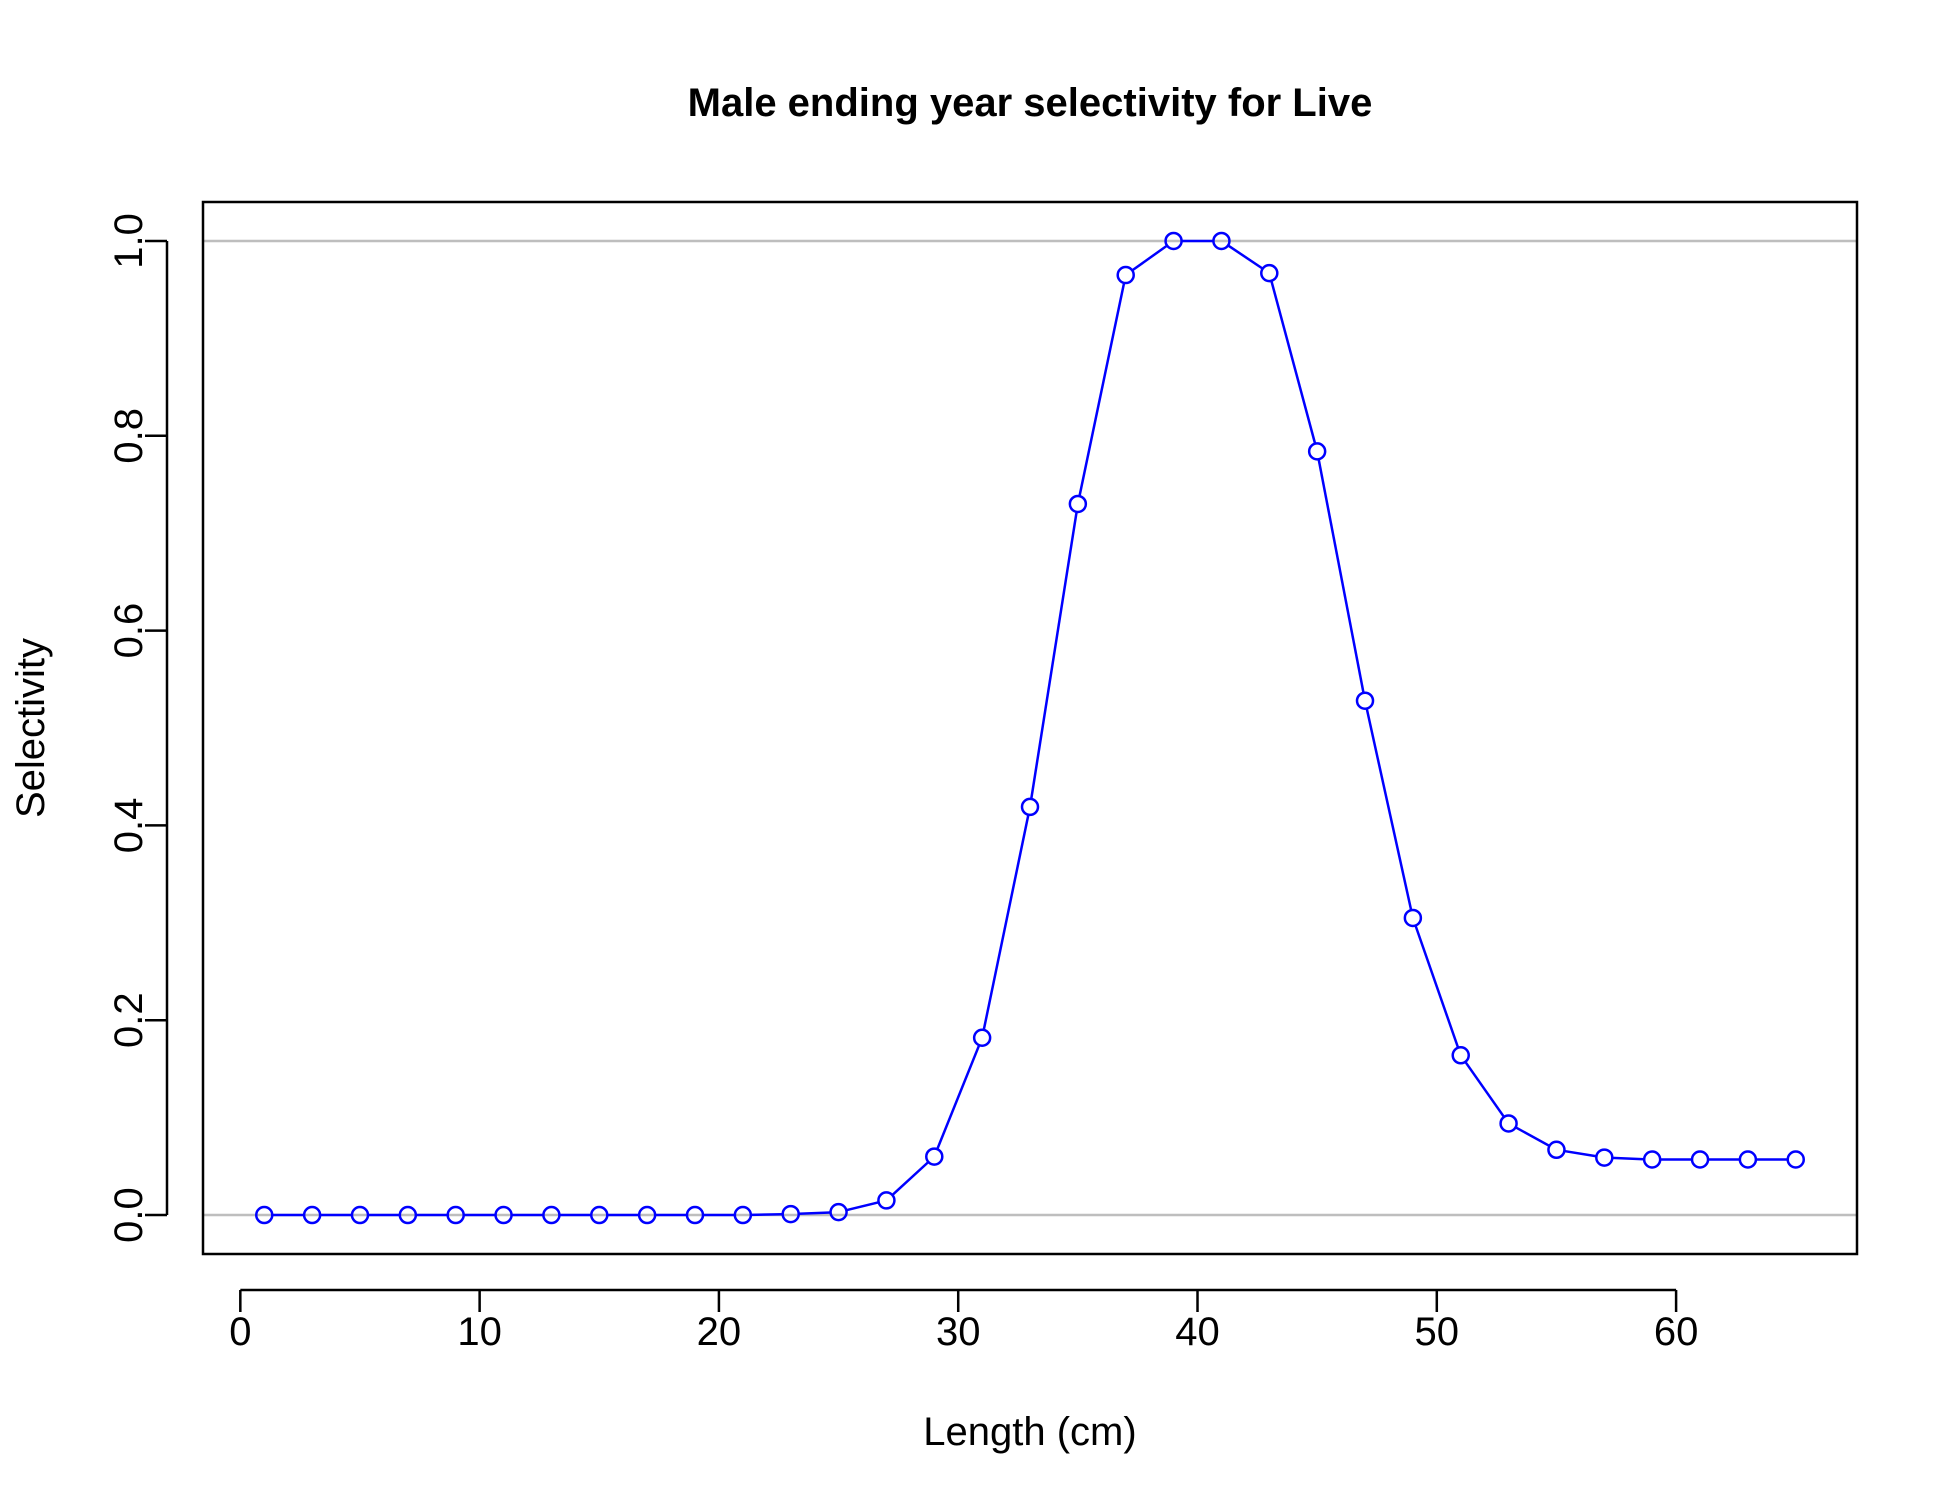 The height and width of the screenshot is (1500, 1950). I want to click on chart-title: Male ending year selectivity for Live, so click(1030, 103).